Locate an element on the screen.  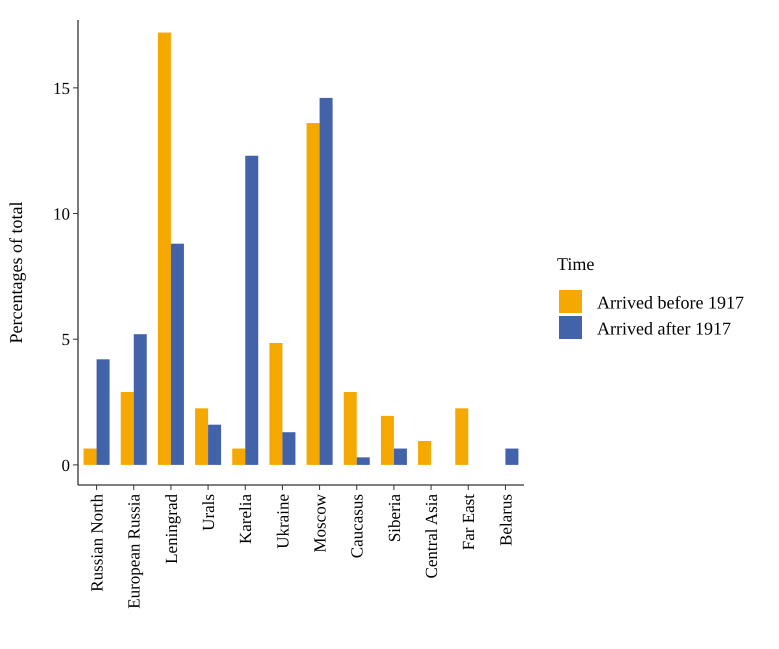
x-tick-label: European Russia is located at coordinates (134, 551).